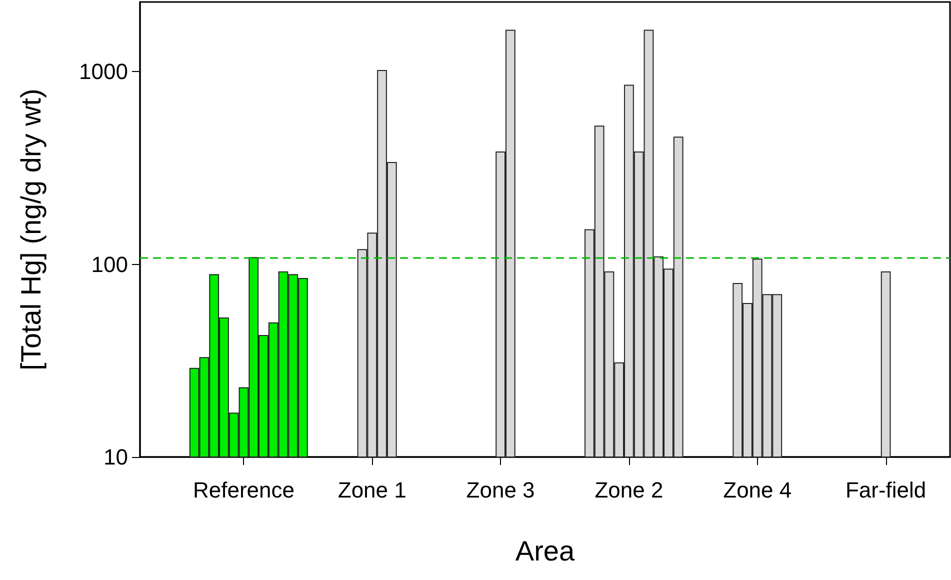  Describe the element at coordinates (629, 490) in the screenshot. I see `x-tick-label: Zone 2` at that location.